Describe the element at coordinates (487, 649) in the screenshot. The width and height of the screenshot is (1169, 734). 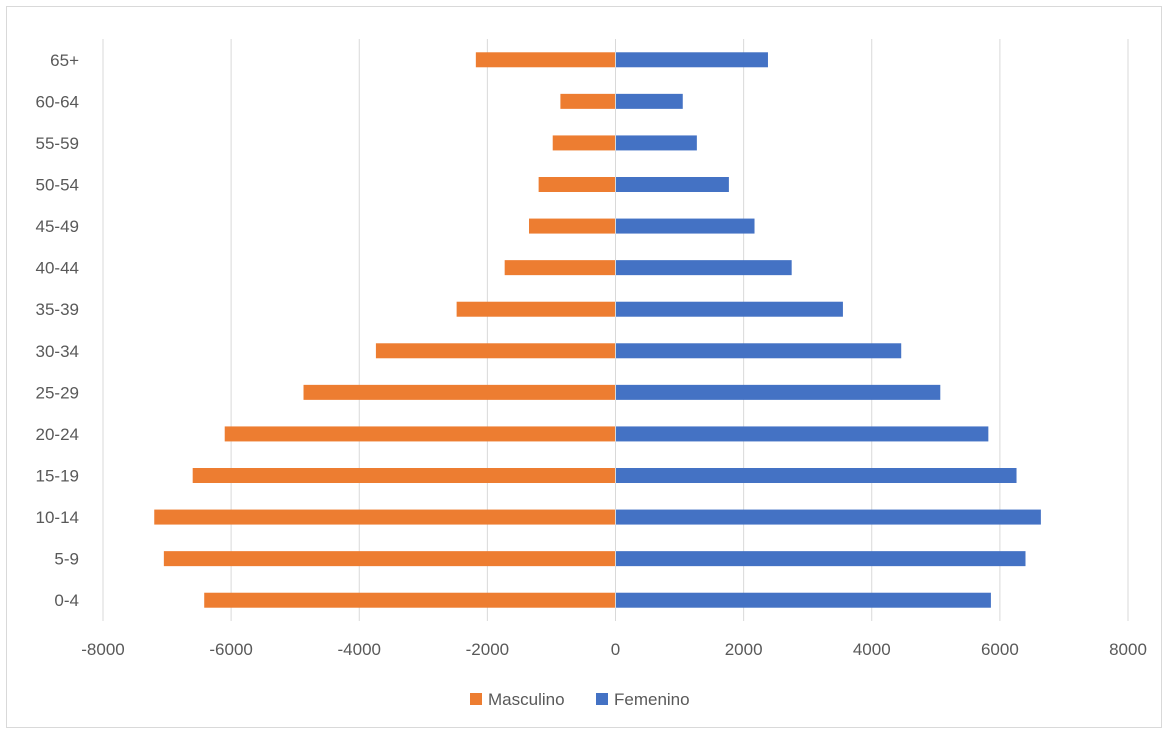
I see `x-tick-label: -2000` at that location.